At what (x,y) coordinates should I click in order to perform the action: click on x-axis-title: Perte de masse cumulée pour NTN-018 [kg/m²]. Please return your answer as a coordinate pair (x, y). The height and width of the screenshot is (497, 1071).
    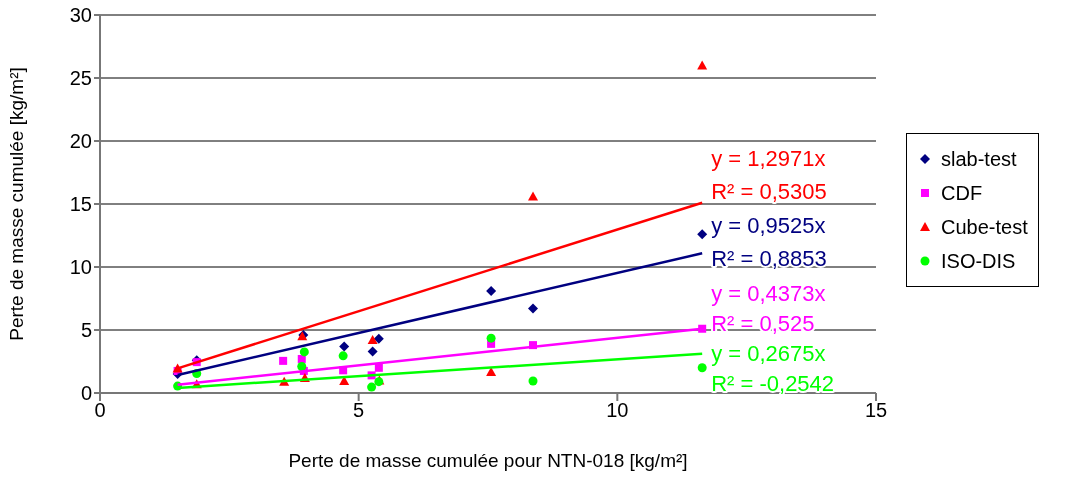
    Looking at the image, I should click on (488, 460).